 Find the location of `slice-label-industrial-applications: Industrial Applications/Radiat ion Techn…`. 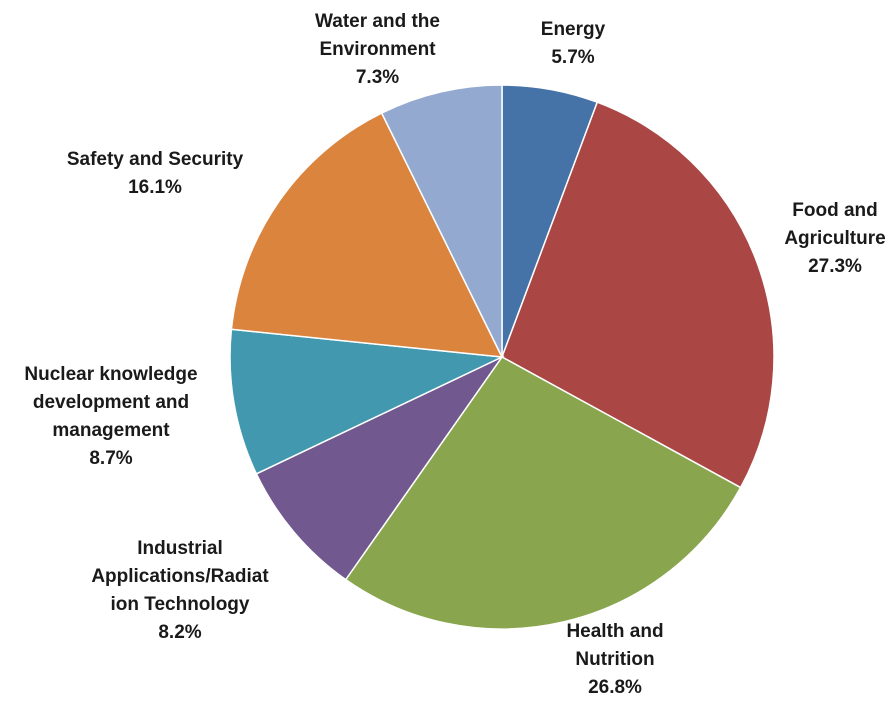

slice-label-industrial-applications: Industrial Applications/Radiat ion Techn… is located at coordinates (180, 590).